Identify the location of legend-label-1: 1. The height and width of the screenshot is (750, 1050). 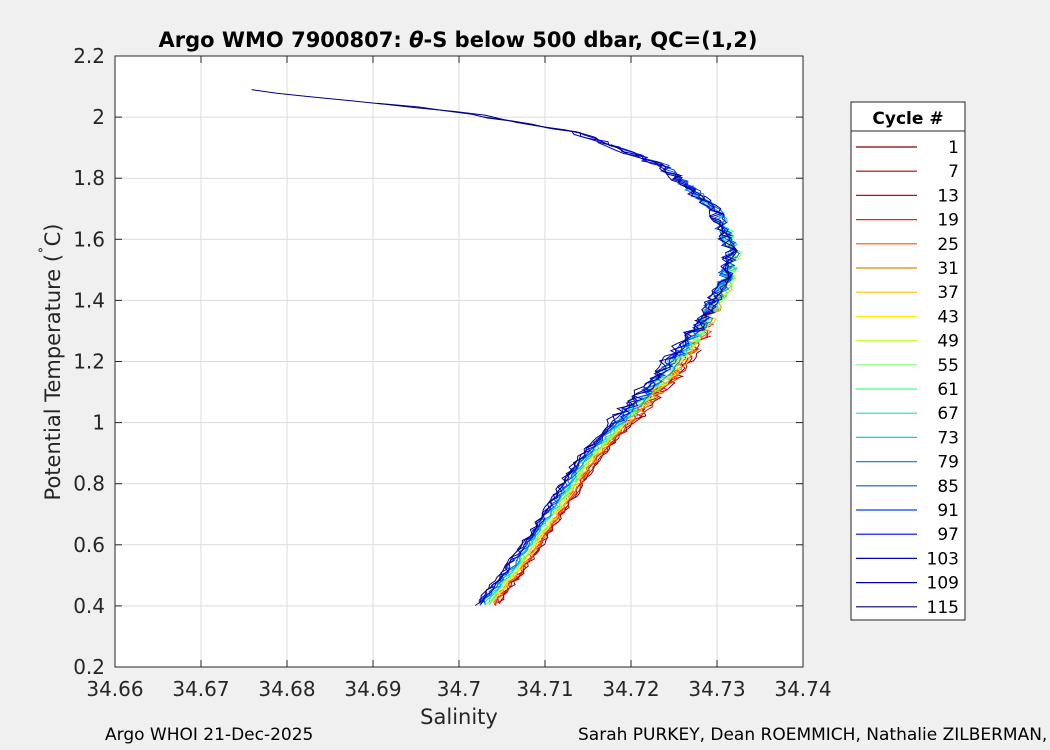
(953, 148).